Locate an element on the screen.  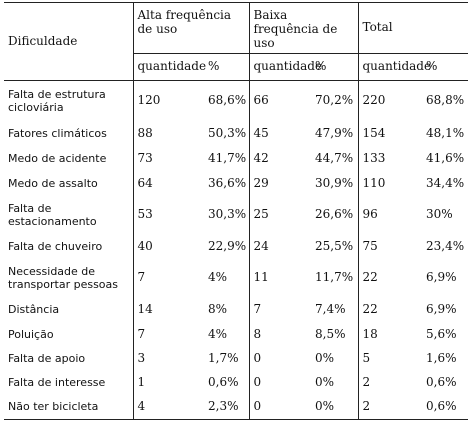
cell-baixa-quantidade: 25 is located at coordinates (279, 215).